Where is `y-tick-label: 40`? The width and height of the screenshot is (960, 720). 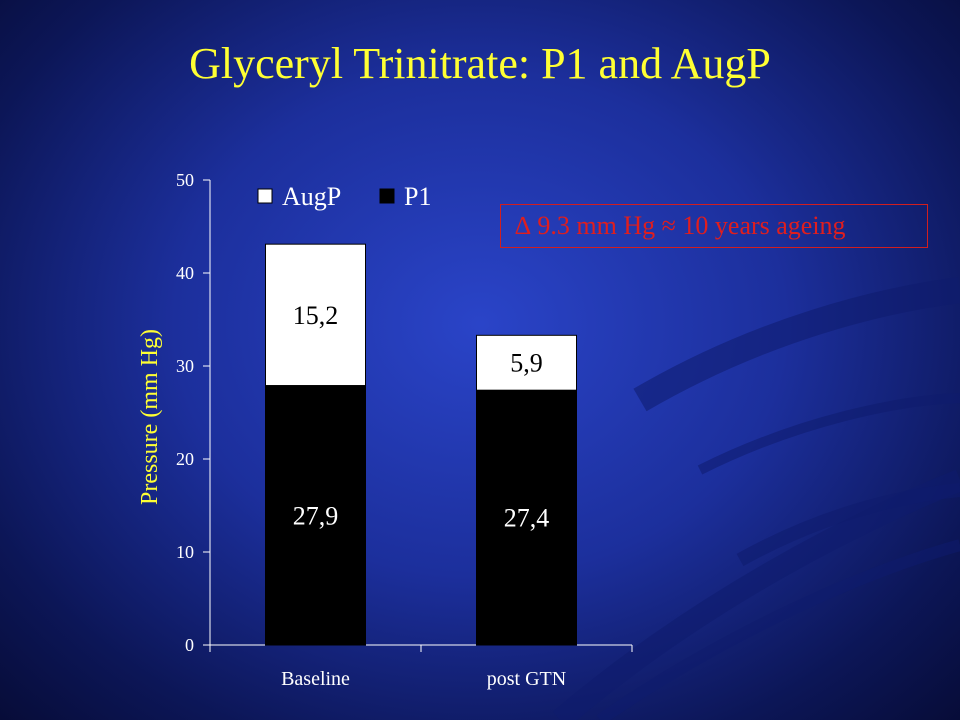 y-tick-label: 40 is located at coordinates (185, 273).